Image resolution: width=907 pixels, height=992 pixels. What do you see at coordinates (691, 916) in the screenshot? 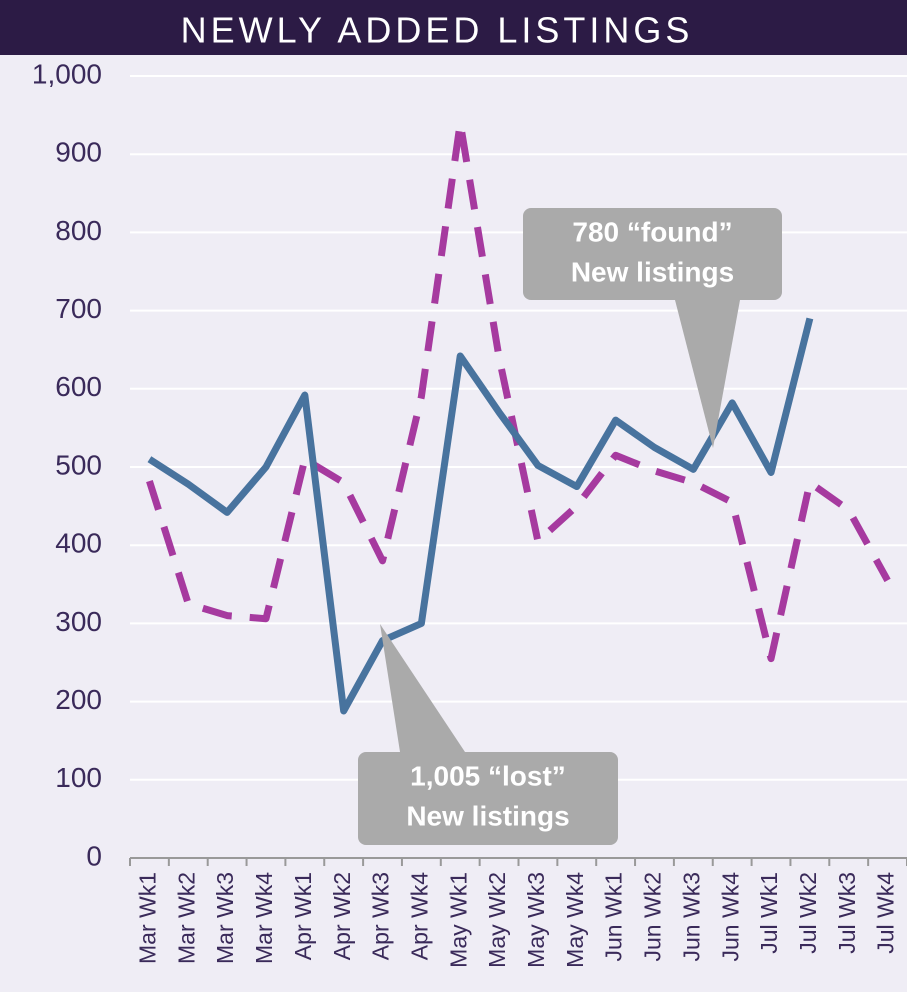
I see `x-tick-label: Jun Wk3` at bounding box center [691, 916].